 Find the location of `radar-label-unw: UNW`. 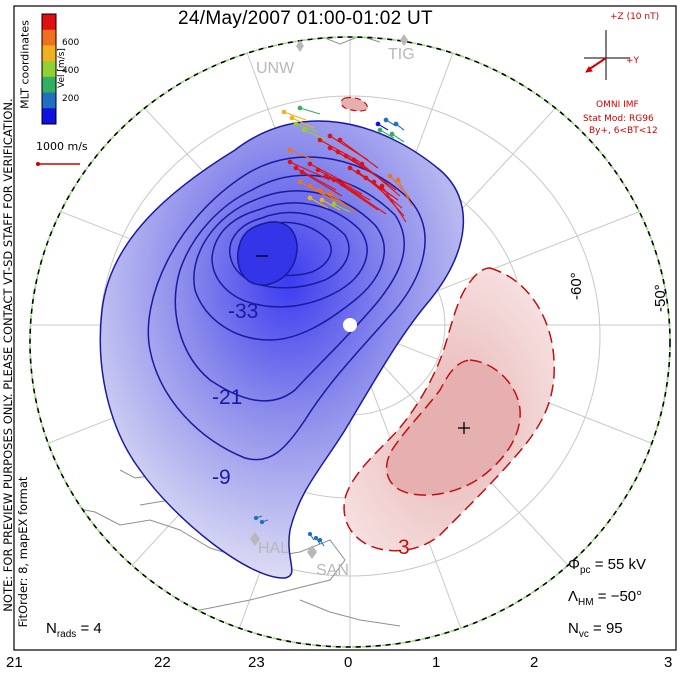

radar-label-unw: UNW is located at coordinates (275, 68).